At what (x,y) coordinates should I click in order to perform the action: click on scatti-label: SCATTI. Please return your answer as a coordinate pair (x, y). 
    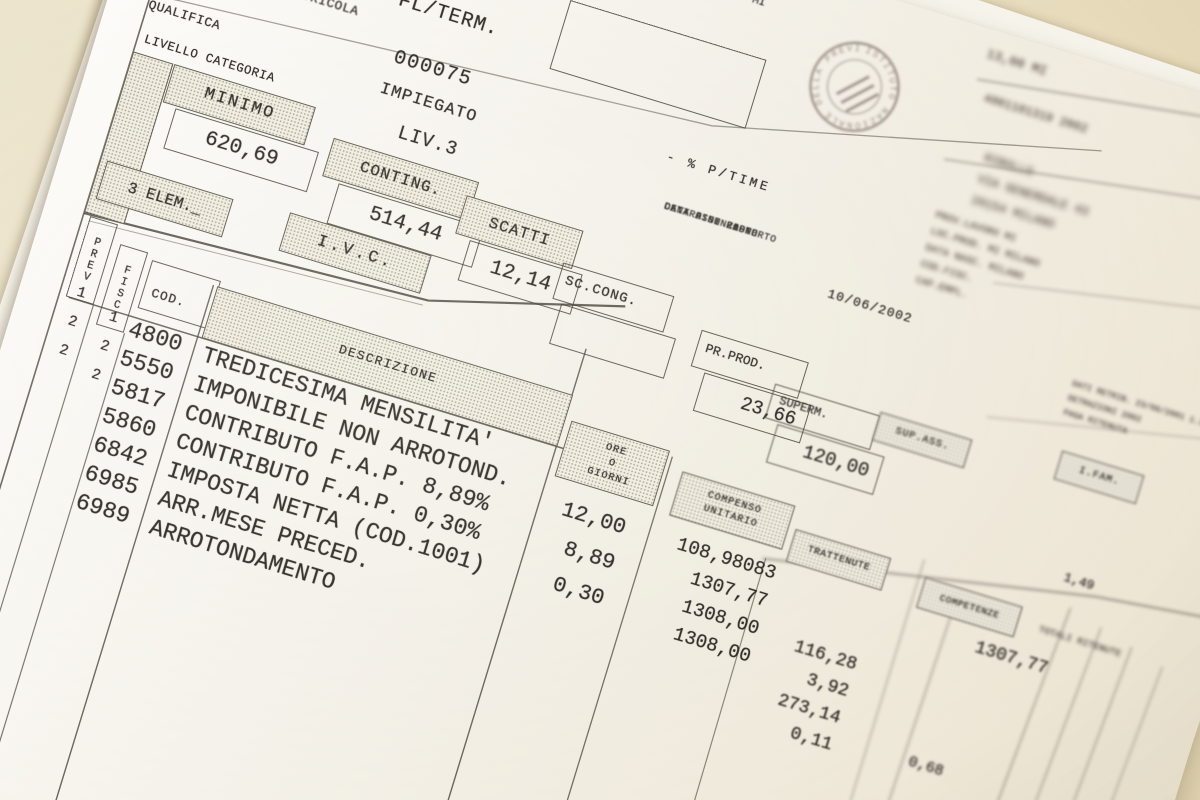
    Looking at the image, I should click on (519, 232).